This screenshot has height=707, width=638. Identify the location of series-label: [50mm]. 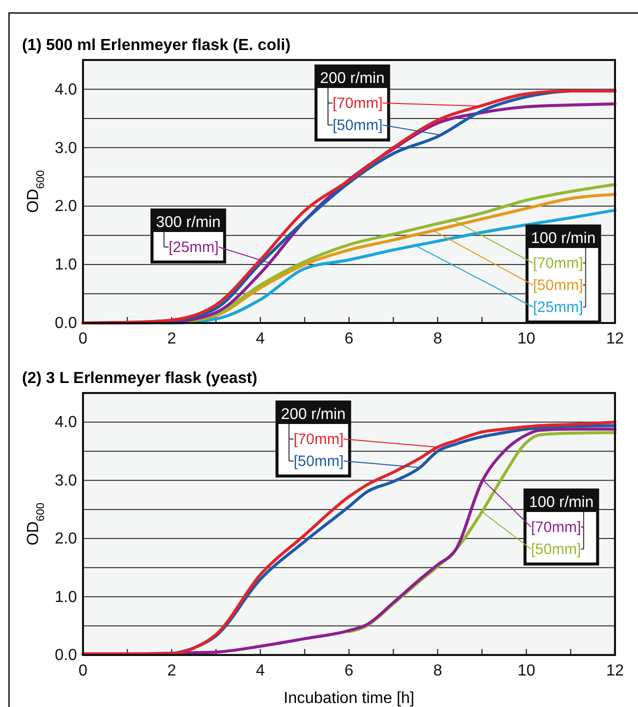
(357, 125).